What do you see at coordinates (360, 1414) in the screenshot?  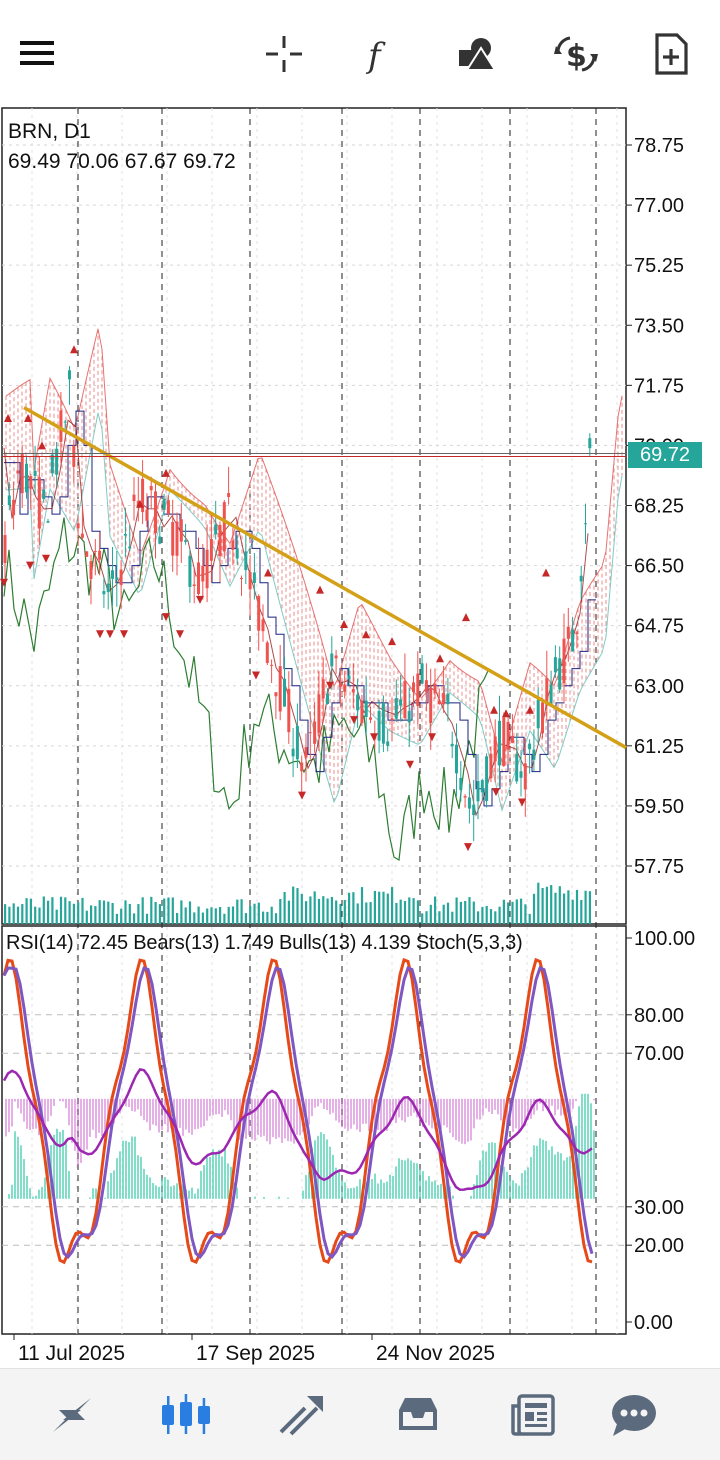 I see `bottom-navigation` at bounding box center [360, 1414].